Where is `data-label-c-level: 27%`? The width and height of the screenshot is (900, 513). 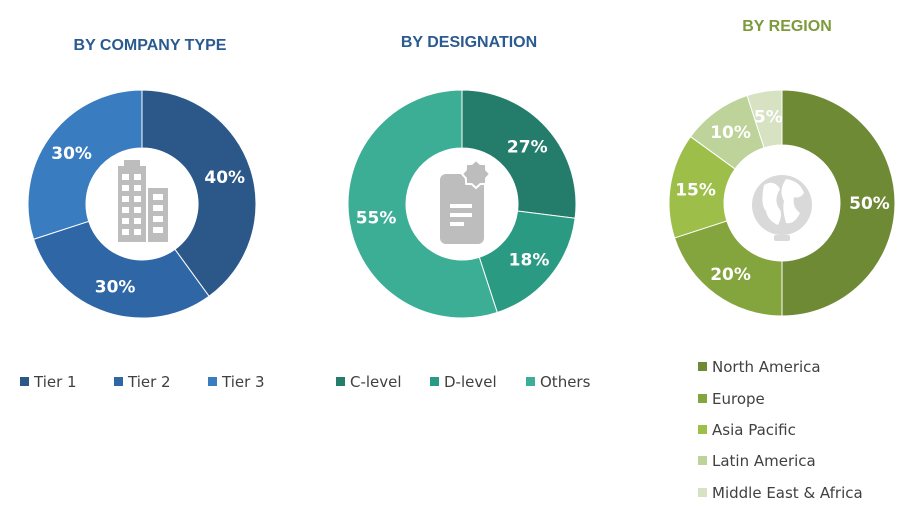 data-label-c-level: 27% is located at coordinates (527, 147).